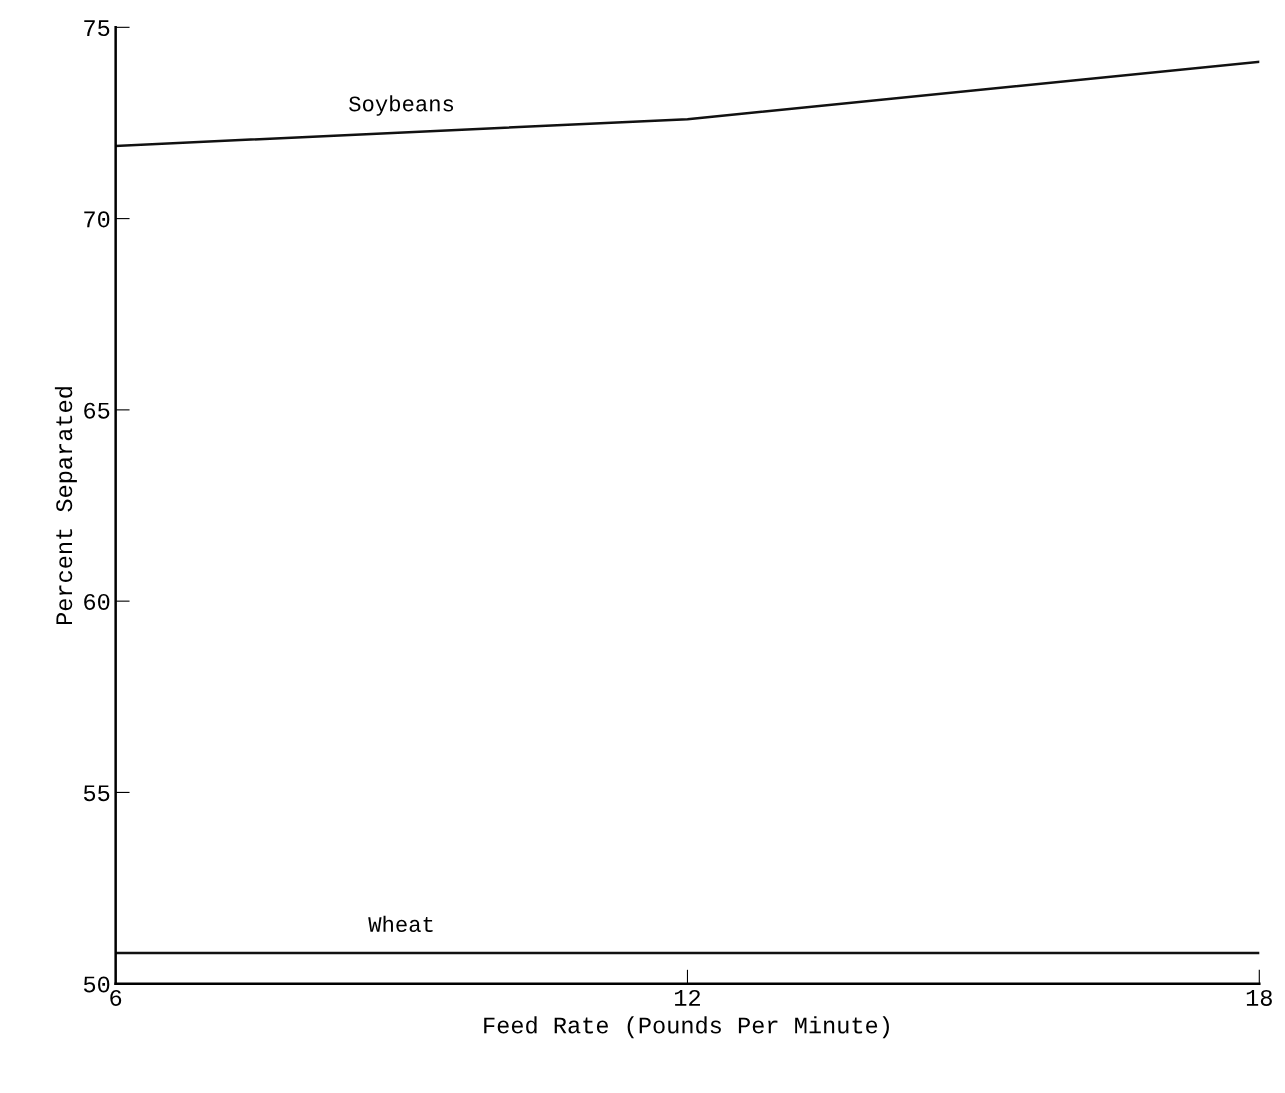  What do you see at coordinates (97, 219) in the screenshot?
I see `y-tick-label: 70` at bounding box center [97, 219].